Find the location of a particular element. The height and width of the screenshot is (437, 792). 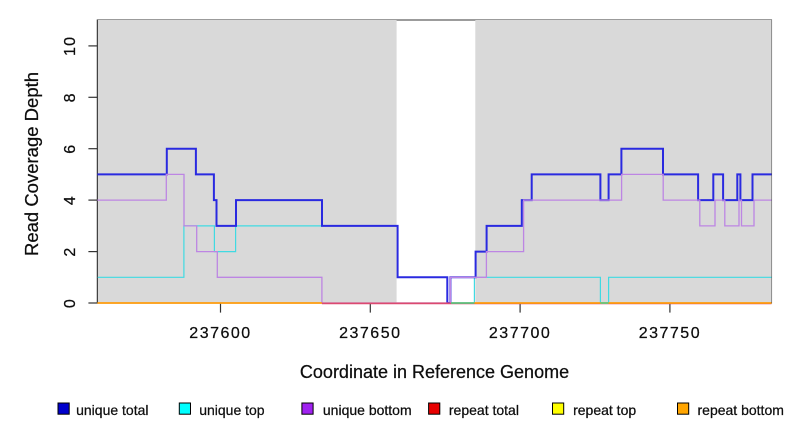

svg-text: 10 is located at coordinates (70, 46).